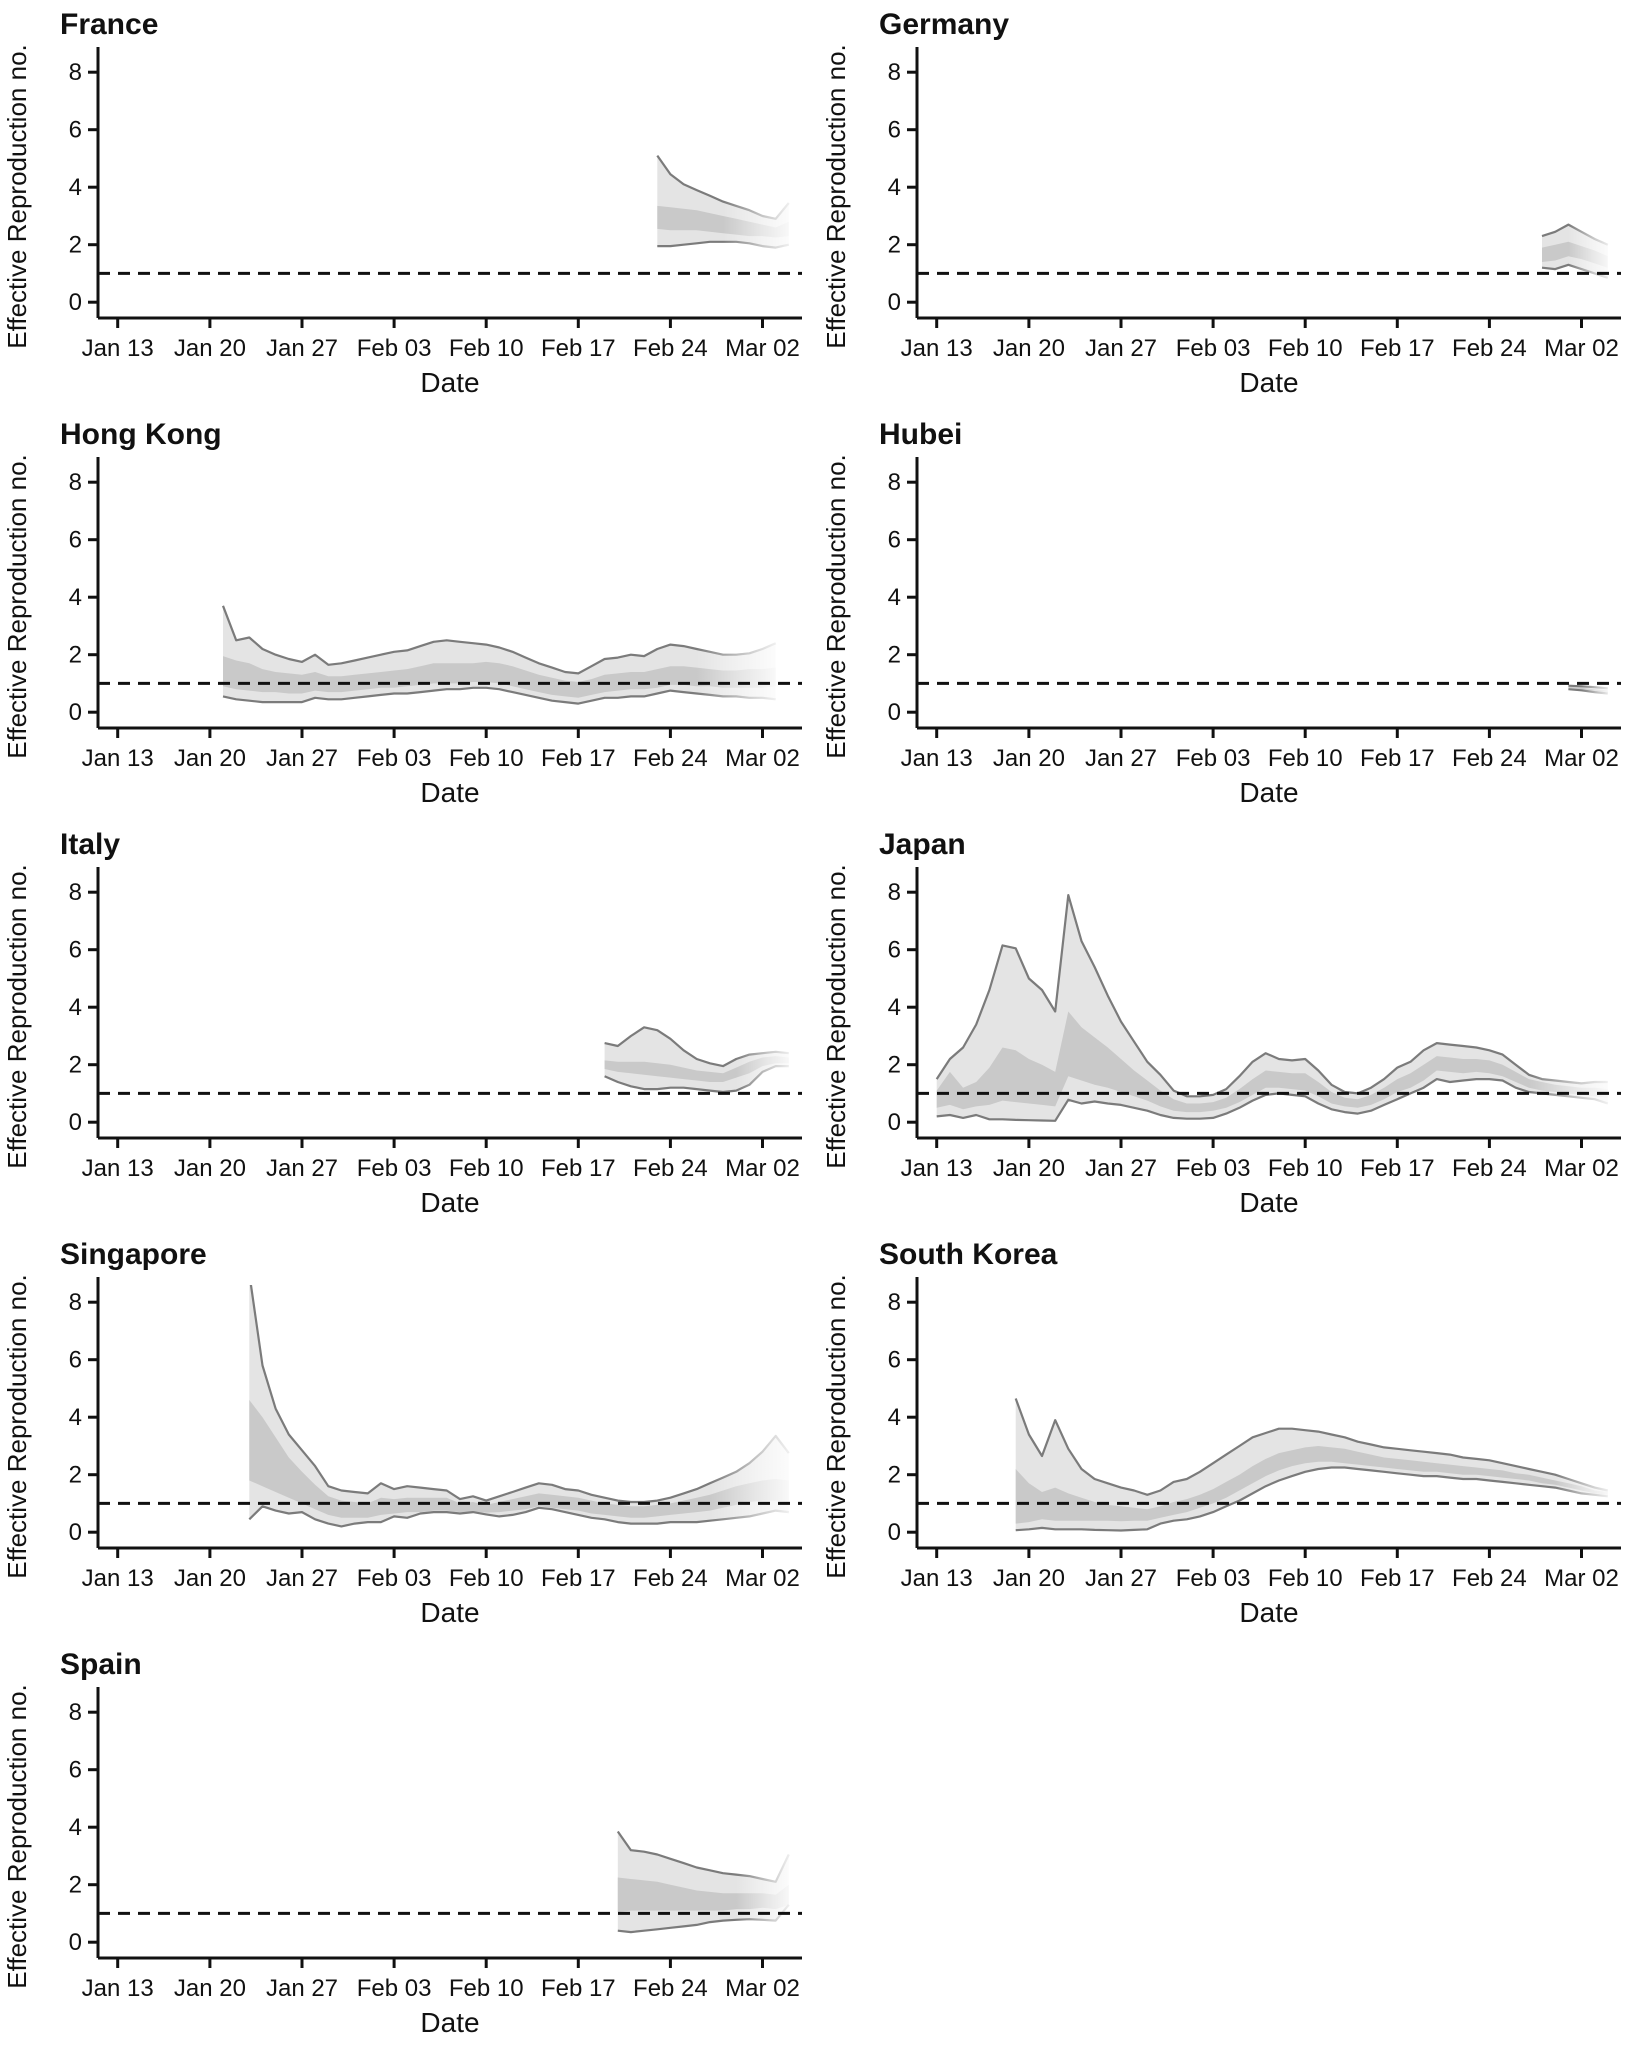 This screenshot has width=1638, height=2050. What do you see at coordinates (920, 434) in the screenshot?
I see `panel-title: Hubei` at bounding box center [920, 434].